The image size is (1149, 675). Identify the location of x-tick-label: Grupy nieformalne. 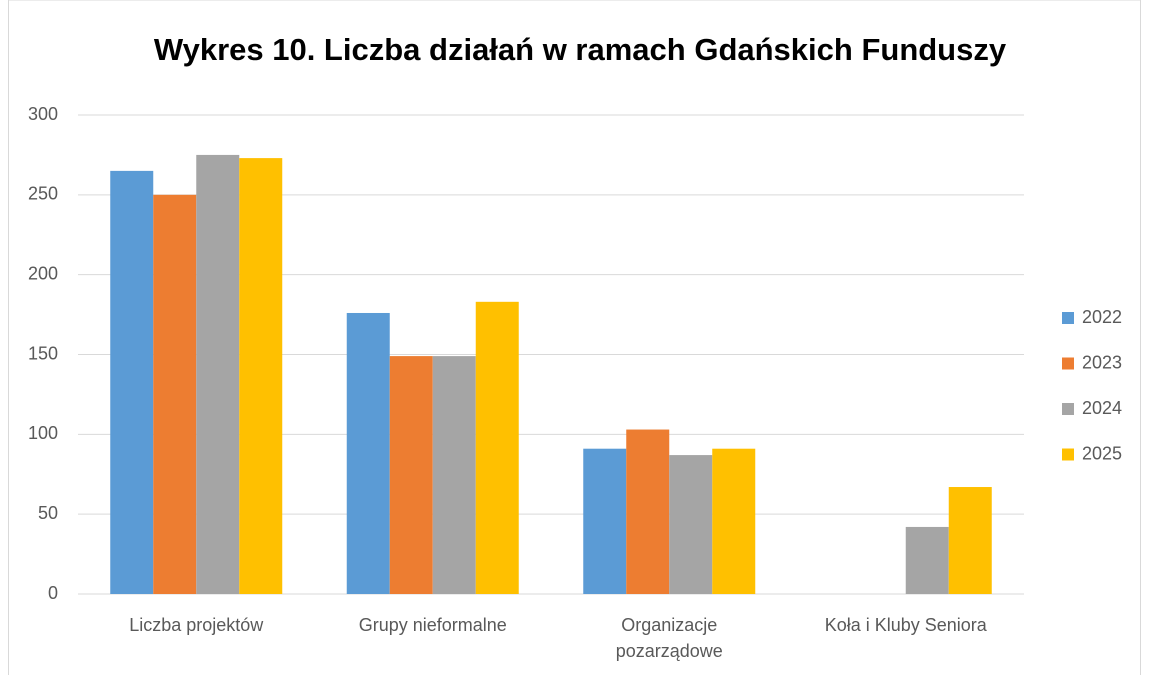
(432, 625).